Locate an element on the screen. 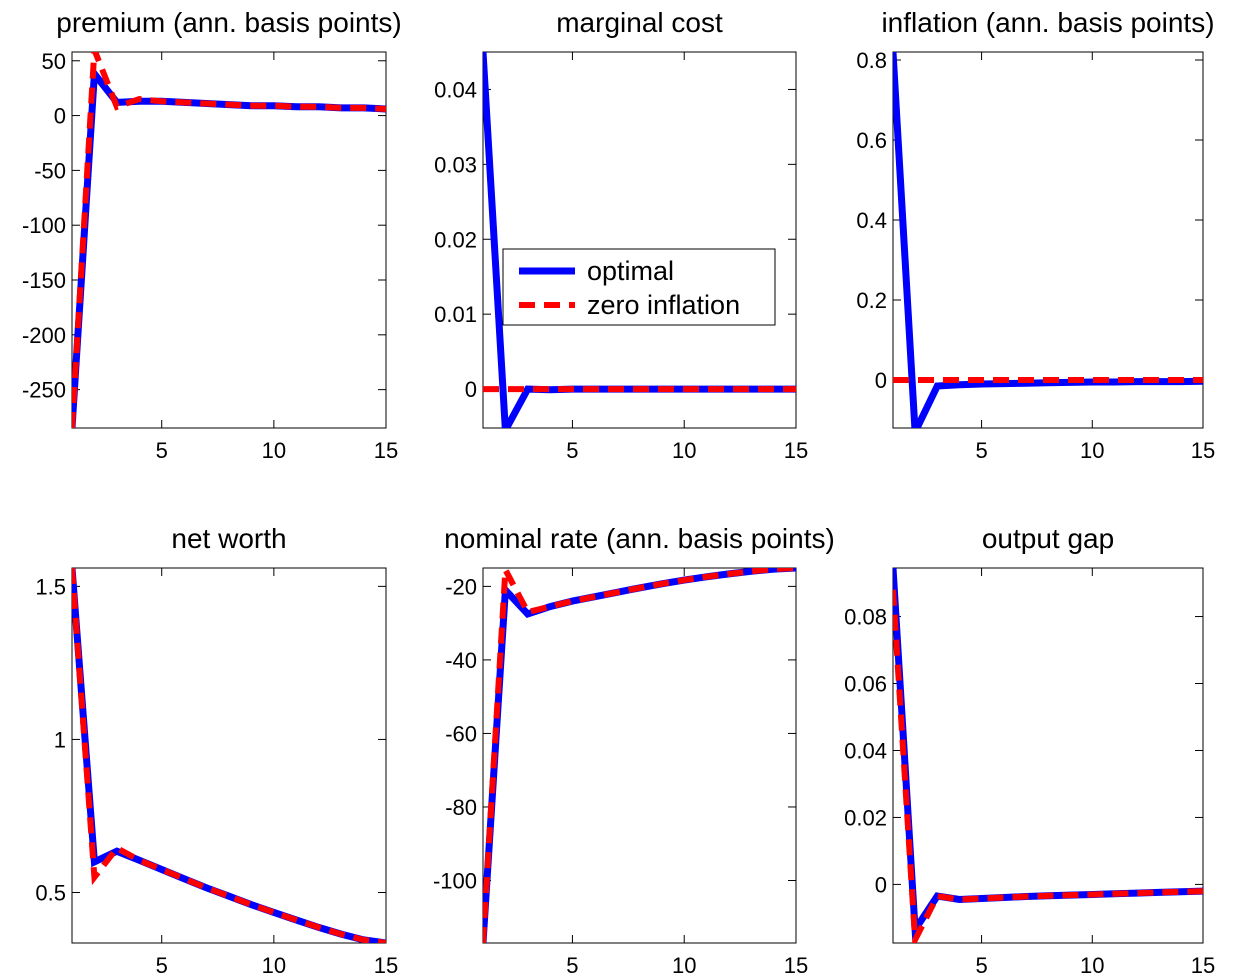 The width and height of the screenshot is (1236, 979). y-tick-label: -200 is located at coordinates (44, 335).